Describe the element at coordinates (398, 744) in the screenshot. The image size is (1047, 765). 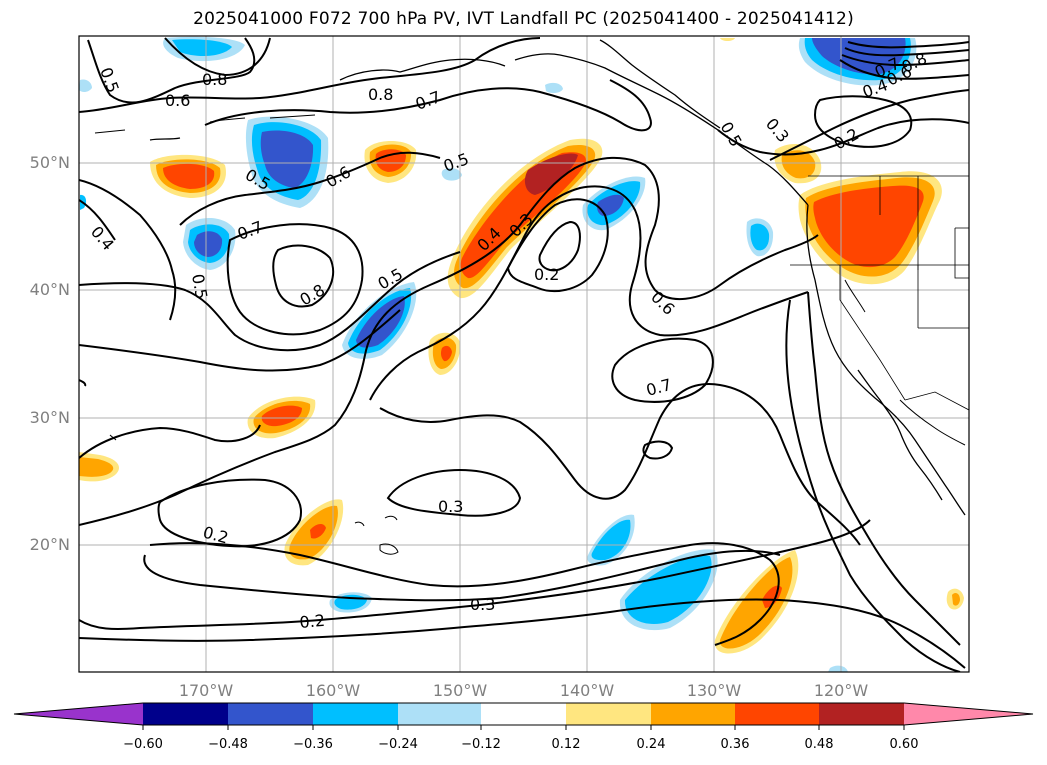
I see `colorbar-tick-label: −0.24` at that location.